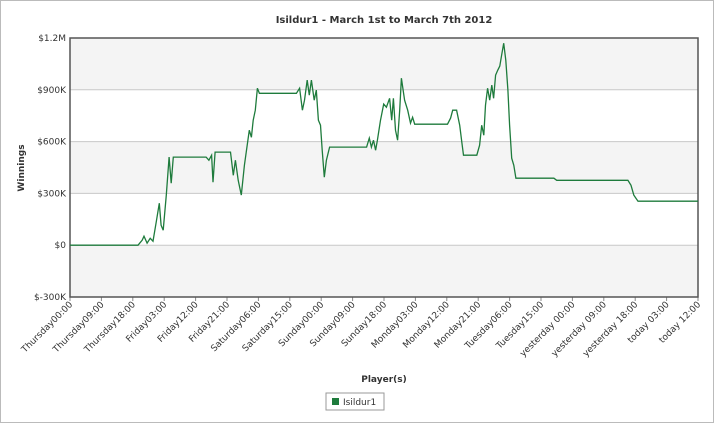 This screenshot has height=424, width=715. Describe the element at coordinates (384, 20) in the screenshot. I see `chart-title: Isildur1 - March 1st to March 7th 2012` at that location.